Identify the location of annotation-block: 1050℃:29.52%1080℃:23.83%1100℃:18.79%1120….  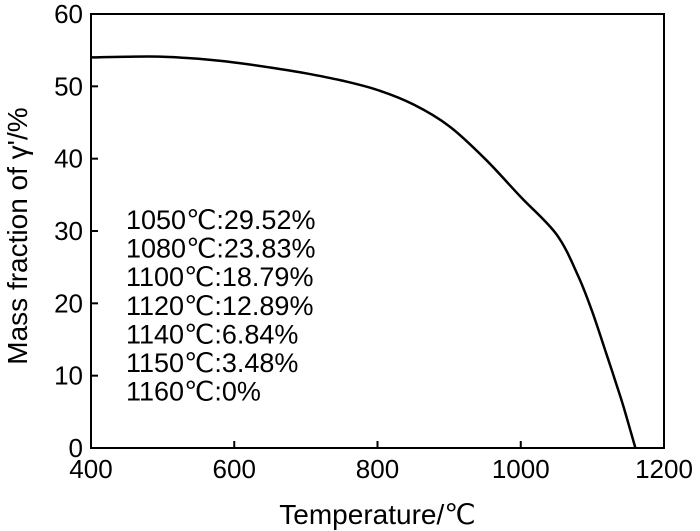
(220, 306).